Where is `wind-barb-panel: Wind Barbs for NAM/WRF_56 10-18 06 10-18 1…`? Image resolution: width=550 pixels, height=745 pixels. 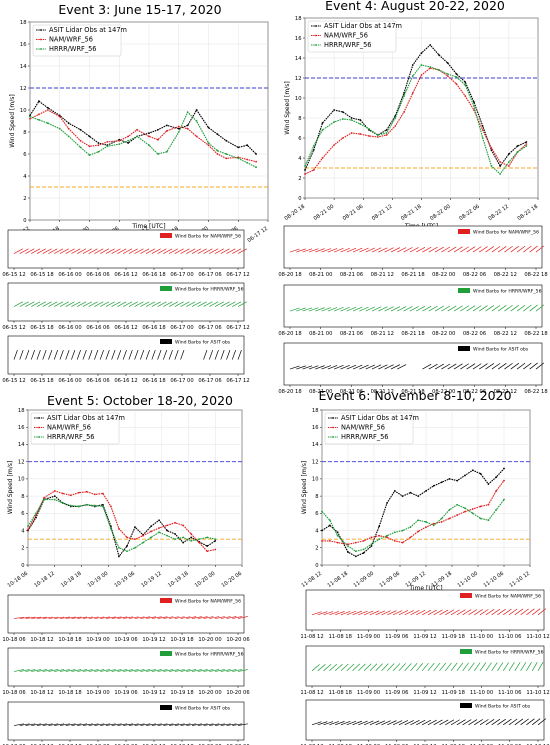 wind-barb-panel: Wind Barbs for NAM/WRF_56 10-18 06 10-18 1… is located at coordinates (126, 618).